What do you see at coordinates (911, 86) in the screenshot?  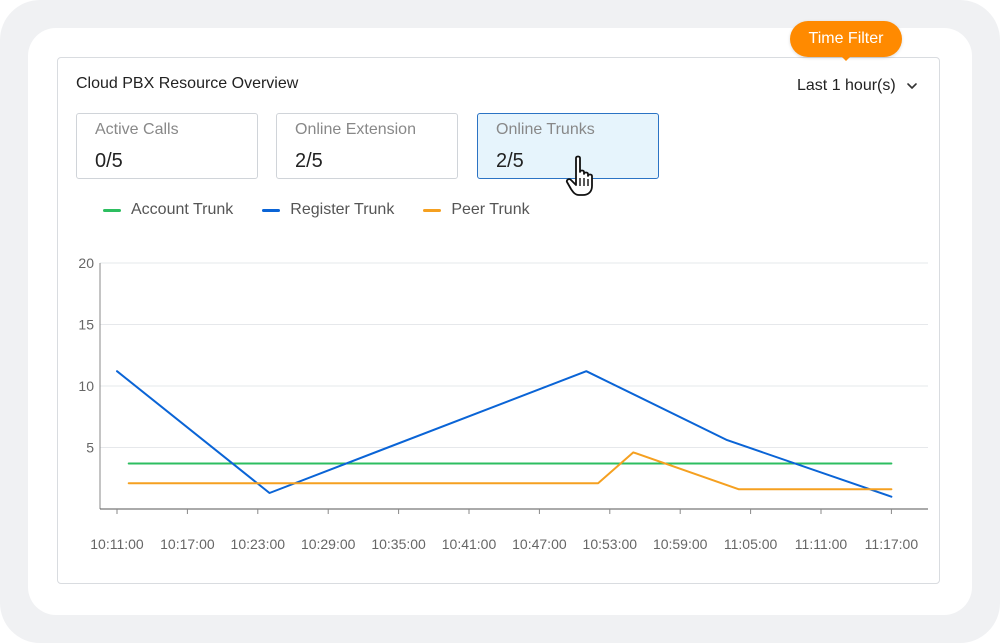 I see `chevron-down-icon` at bounding box center [911, 86].